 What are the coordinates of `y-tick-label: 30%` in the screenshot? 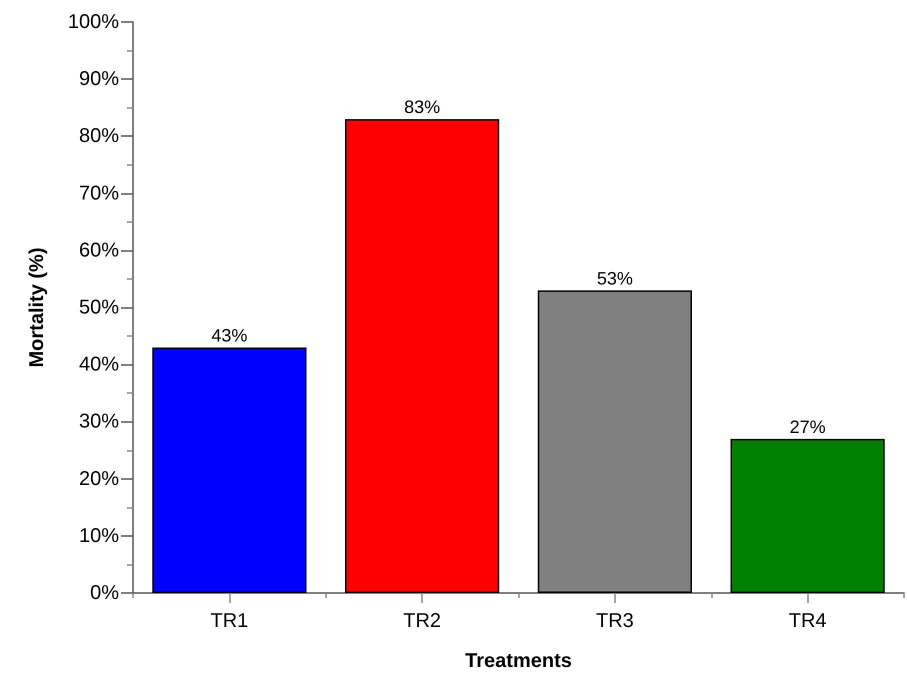 It's located at (99, 421).